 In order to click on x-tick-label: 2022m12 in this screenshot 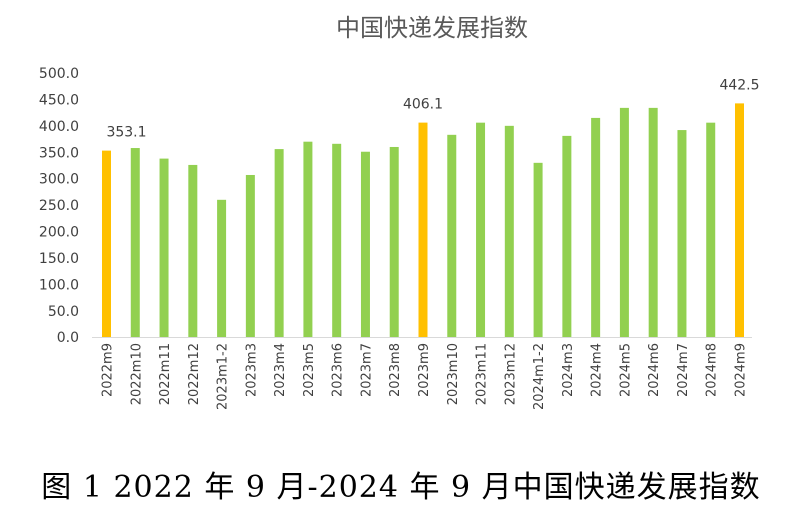, I will do `click(194, 374)`.